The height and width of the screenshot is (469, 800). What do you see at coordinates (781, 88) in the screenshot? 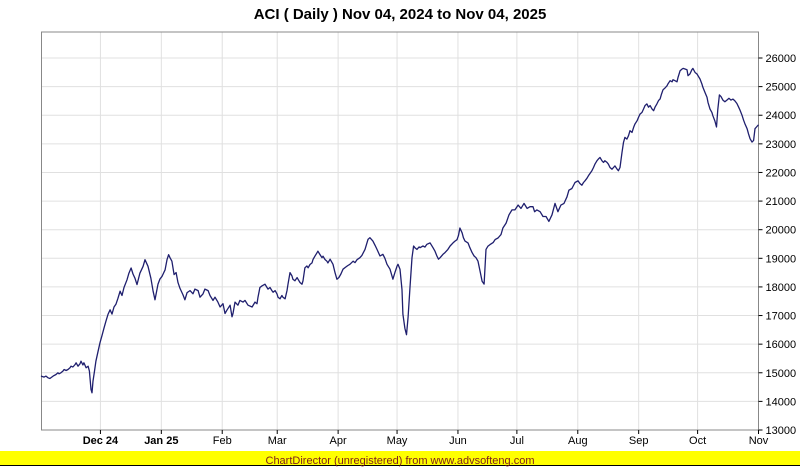
I see `y-axis-label: 25000` at bounding box center [781, 88].